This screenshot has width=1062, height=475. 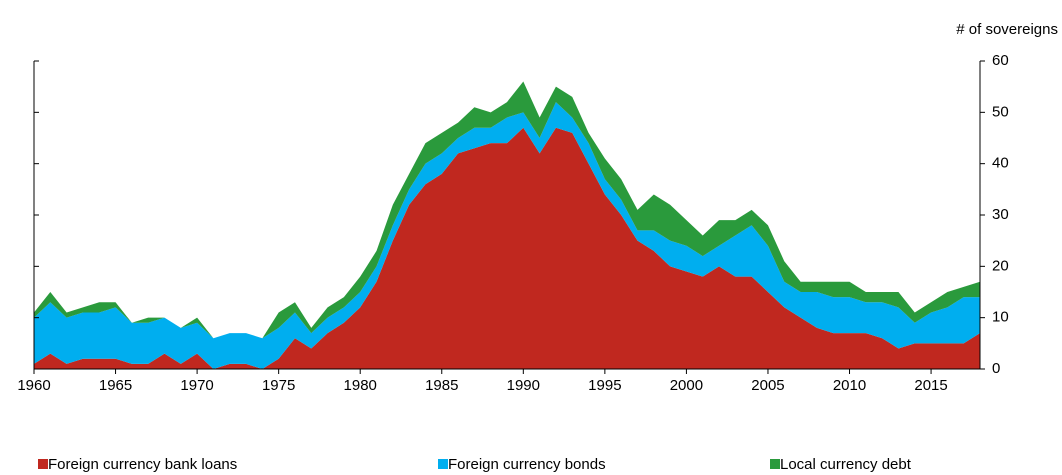 What do you see at coordinates (33, 385) in the screenshot?
I see `x-tick-label: 1960` at bounding box center [33, 385].